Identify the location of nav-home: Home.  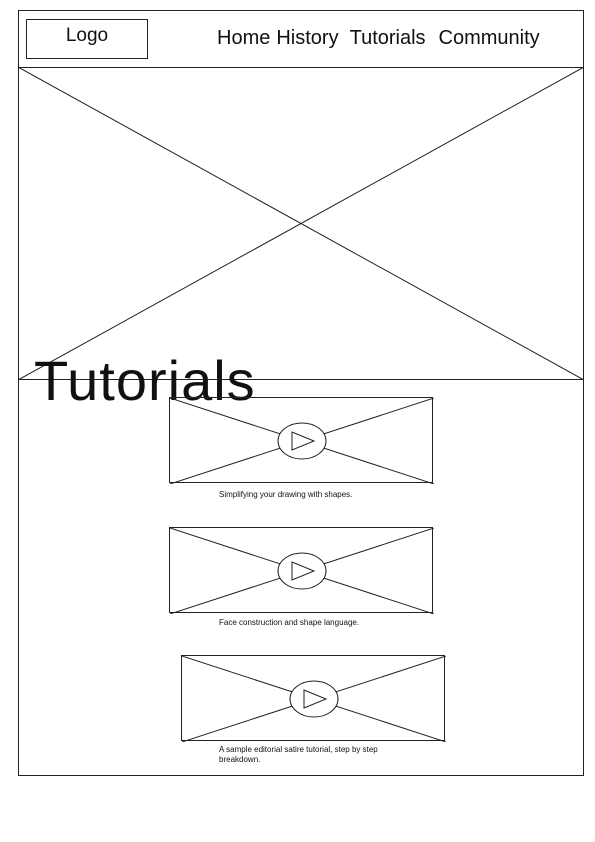
(244, 38).